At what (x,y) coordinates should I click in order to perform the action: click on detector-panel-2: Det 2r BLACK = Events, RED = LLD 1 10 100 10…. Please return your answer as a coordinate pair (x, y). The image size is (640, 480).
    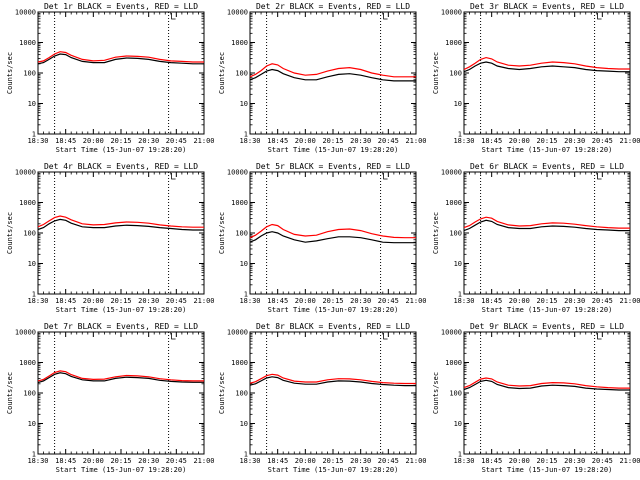
    Looking at the image, I should click on (322, 78).